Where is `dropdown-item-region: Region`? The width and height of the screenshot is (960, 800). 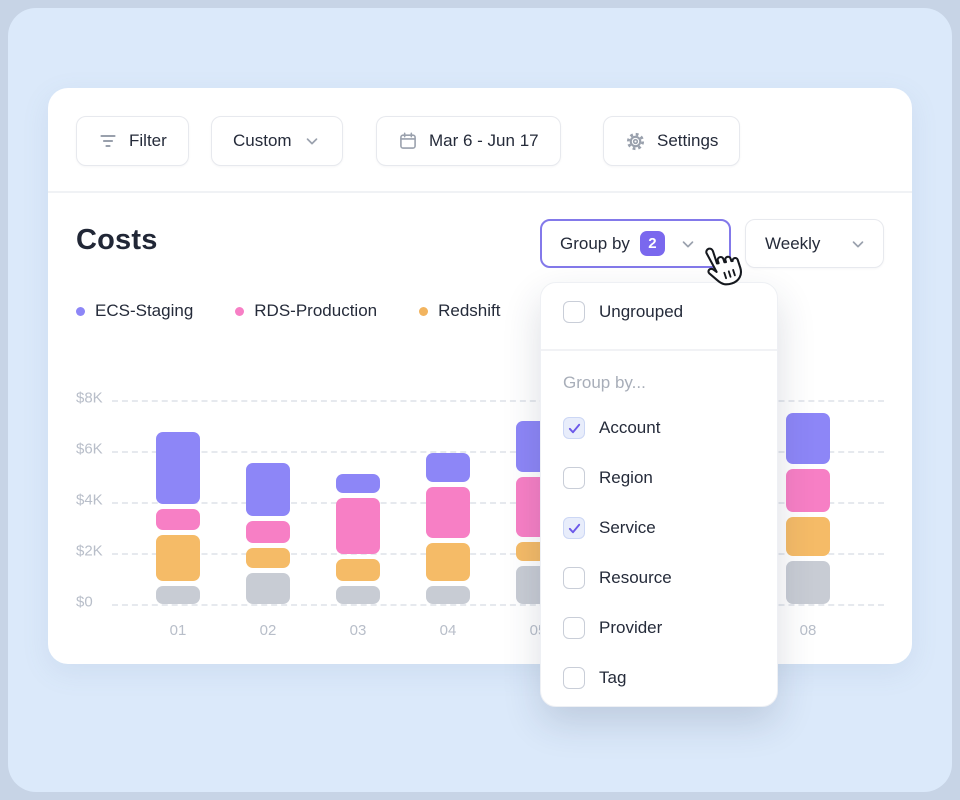 dropdown-item-region: Region is located at coordinates (608, 478).